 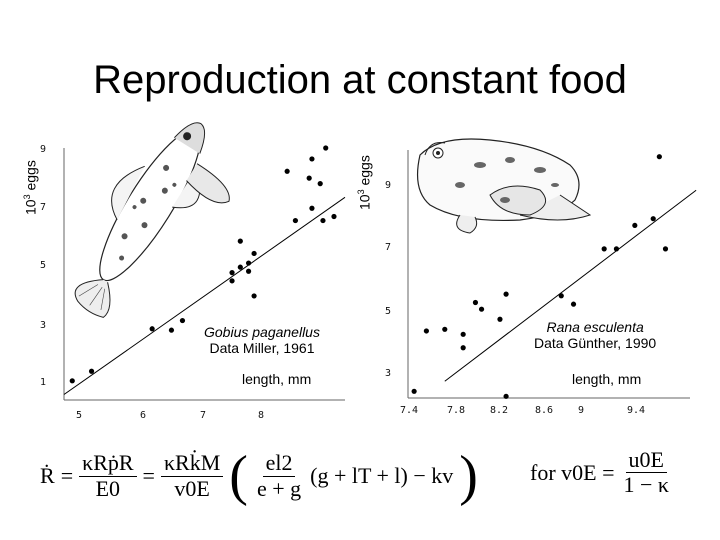 I want to click on left-y-tick-label: 3, so click(x=43, y=325).